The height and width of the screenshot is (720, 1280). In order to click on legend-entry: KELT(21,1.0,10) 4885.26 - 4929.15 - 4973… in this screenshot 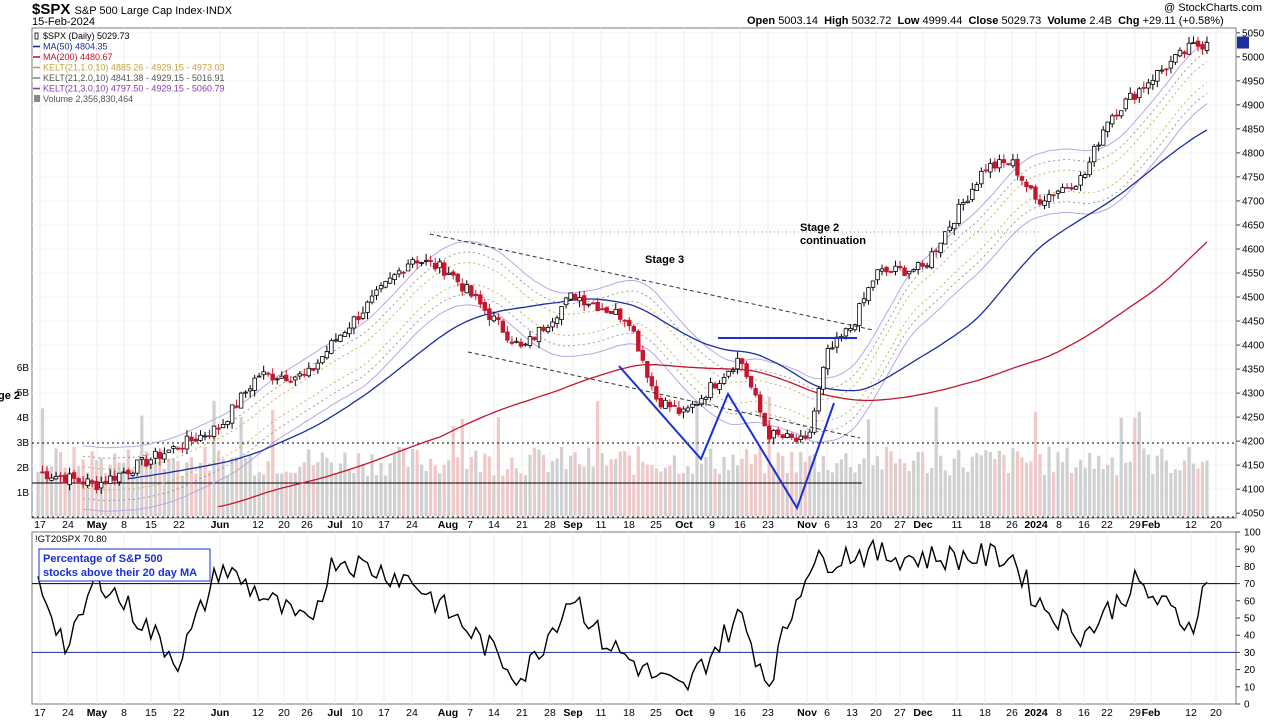, I will do `click(133, 68)`.